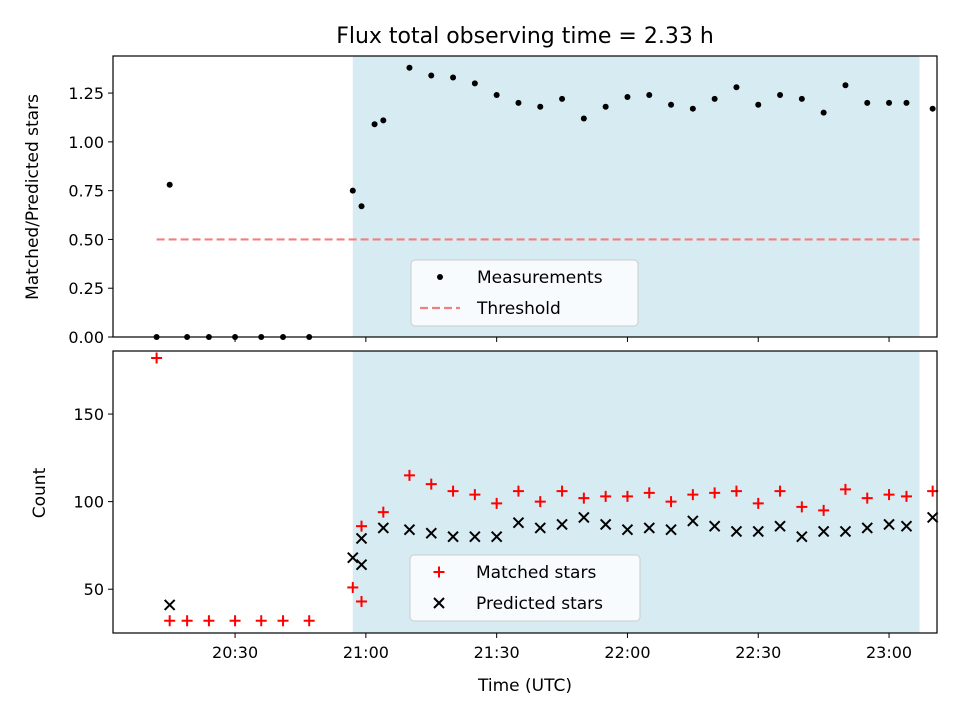 This screenshot has width=960, height=720. What do you see at coordinates (94, 589) in the screenshot?
I see `y-tick-label: 50` at bounding box center [94, 589].